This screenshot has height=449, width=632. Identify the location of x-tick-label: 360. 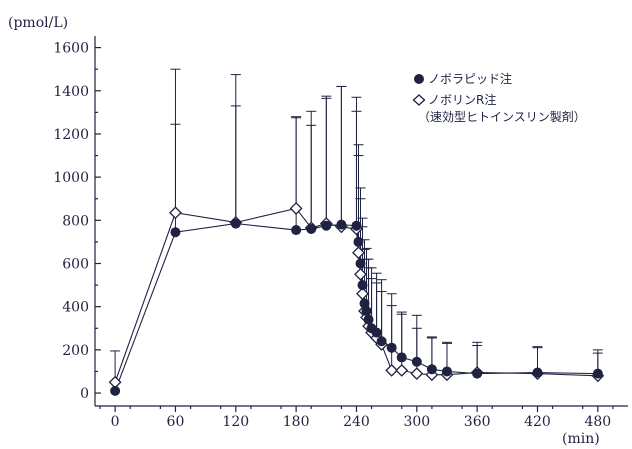
(477, 422).